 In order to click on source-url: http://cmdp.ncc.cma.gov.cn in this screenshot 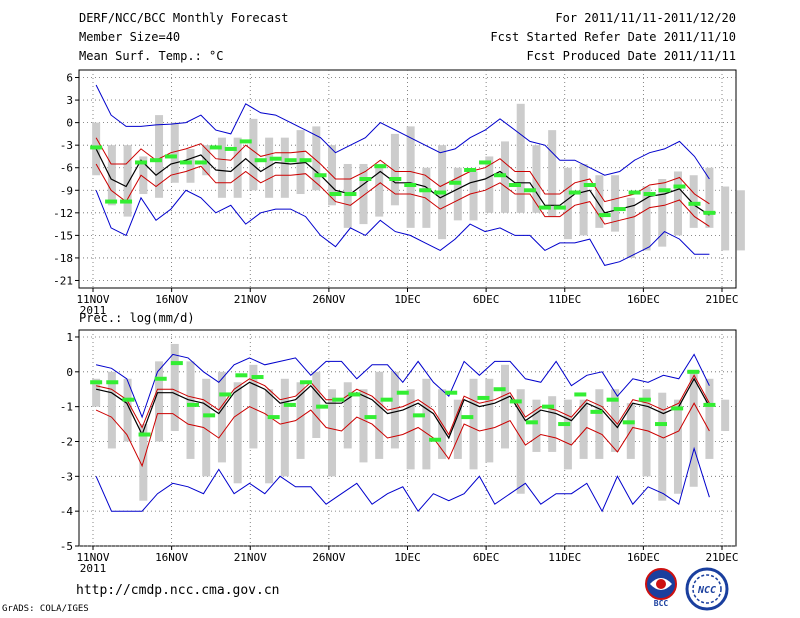, I will do `click(178, 590)`.